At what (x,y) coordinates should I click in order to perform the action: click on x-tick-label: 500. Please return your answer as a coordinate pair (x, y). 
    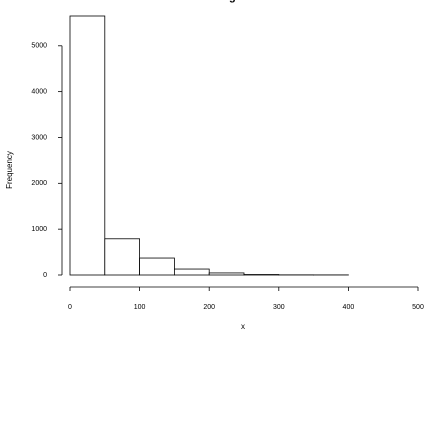
    Looking at the image, I should click on (418, 307).